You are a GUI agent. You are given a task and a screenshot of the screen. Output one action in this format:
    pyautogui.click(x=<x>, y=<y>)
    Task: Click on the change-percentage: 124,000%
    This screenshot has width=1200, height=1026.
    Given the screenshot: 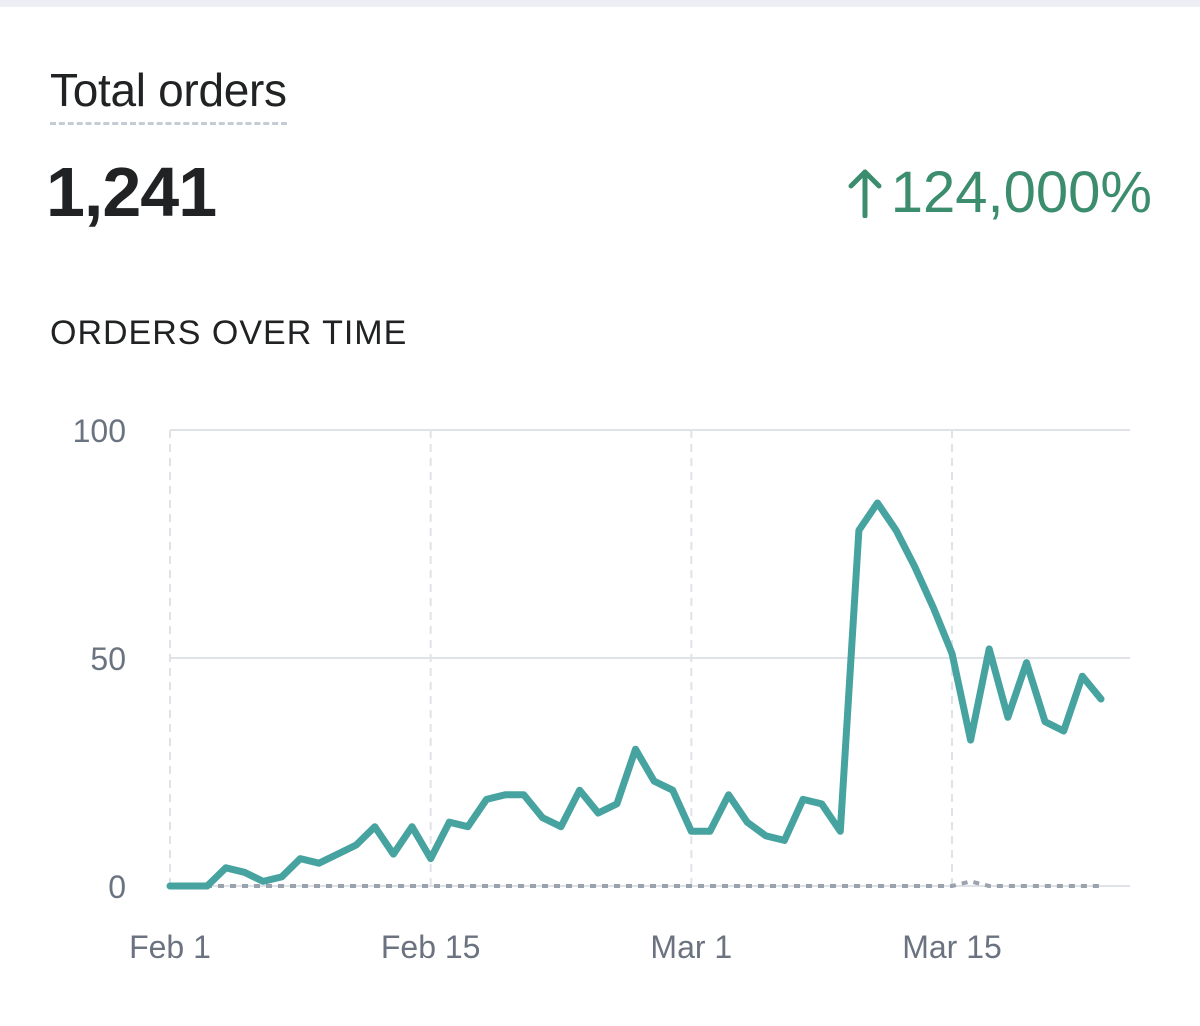 What is the action you would take?
    pyautogui.click(x=1021, y=192)
    